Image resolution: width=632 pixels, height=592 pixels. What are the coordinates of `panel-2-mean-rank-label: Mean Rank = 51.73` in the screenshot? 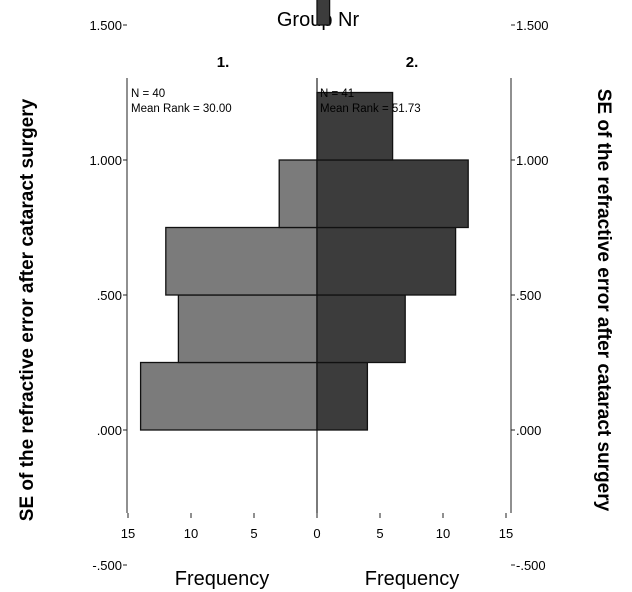 It's located at (370, 109).